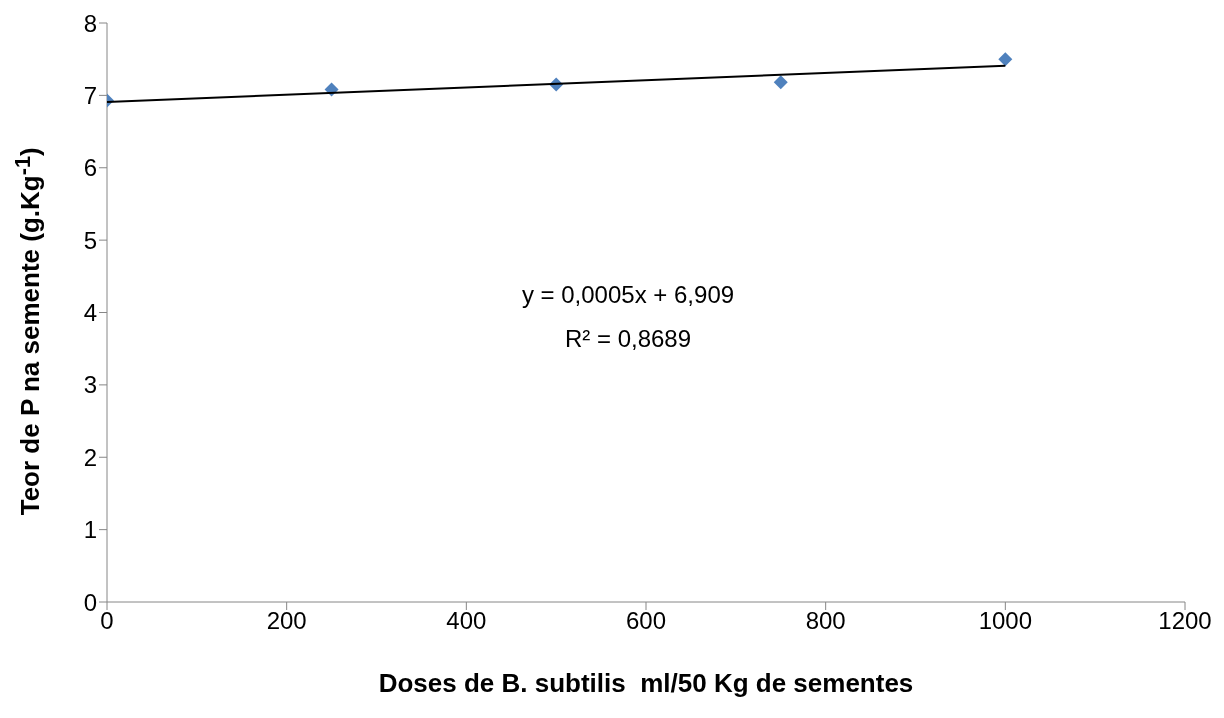  Describe the element at coordinates (1185, 621) in the screenshot. I see `x-tick-label: 1200` at that location.